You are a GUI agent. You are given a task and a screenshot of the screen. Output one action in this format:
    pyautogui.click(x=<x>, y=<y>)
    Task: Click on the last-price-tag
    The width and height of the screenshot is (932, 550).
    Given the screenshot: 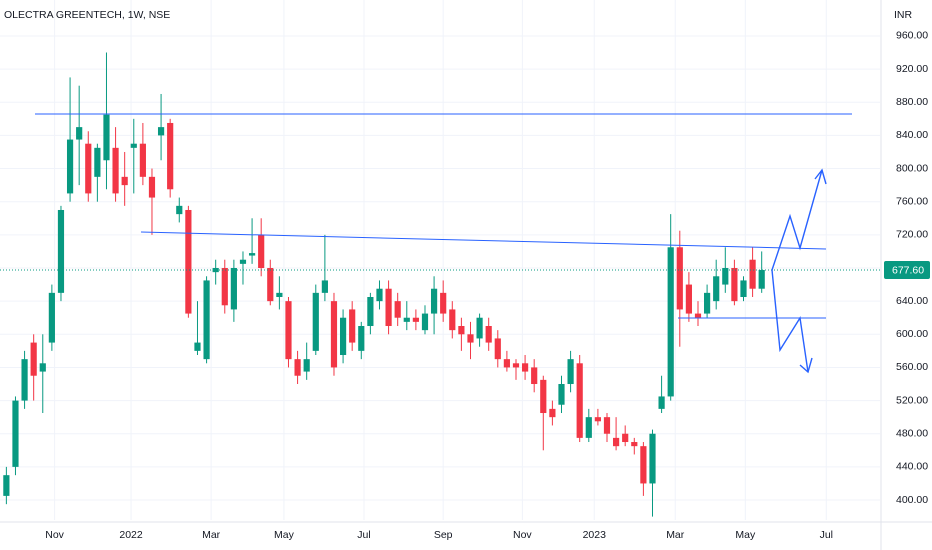 What is the action you would take?
    pyautogui.click(x=907, y=269)
    